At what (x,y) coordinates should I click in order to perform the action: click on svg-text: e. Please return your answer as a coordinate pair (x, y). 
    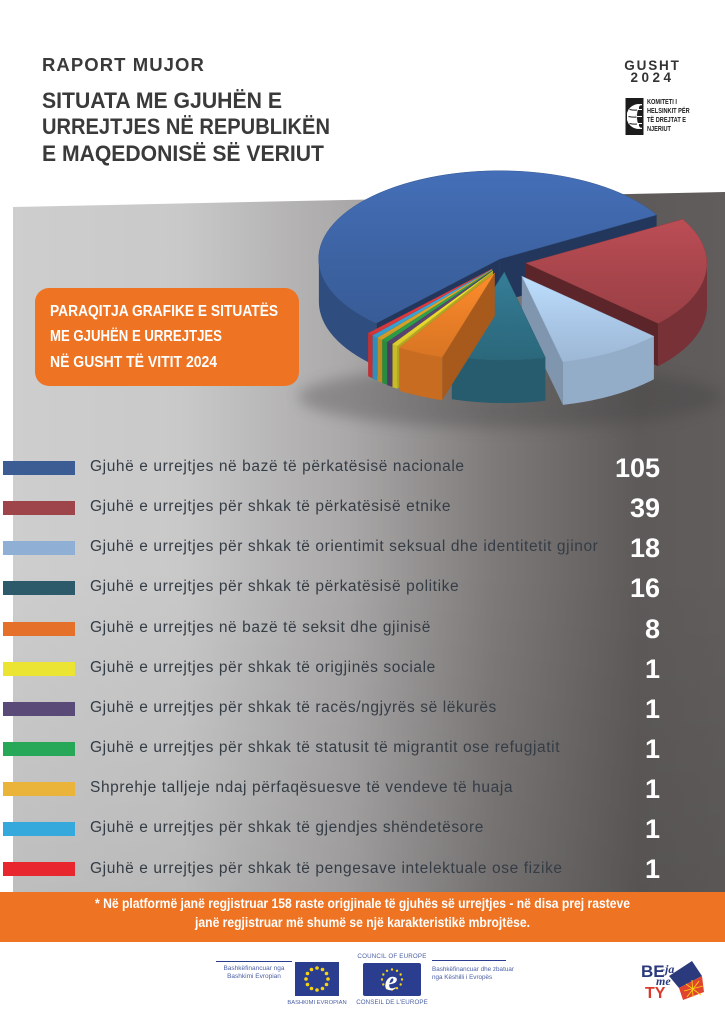
    Looking at the image, I should click on (391, 981).